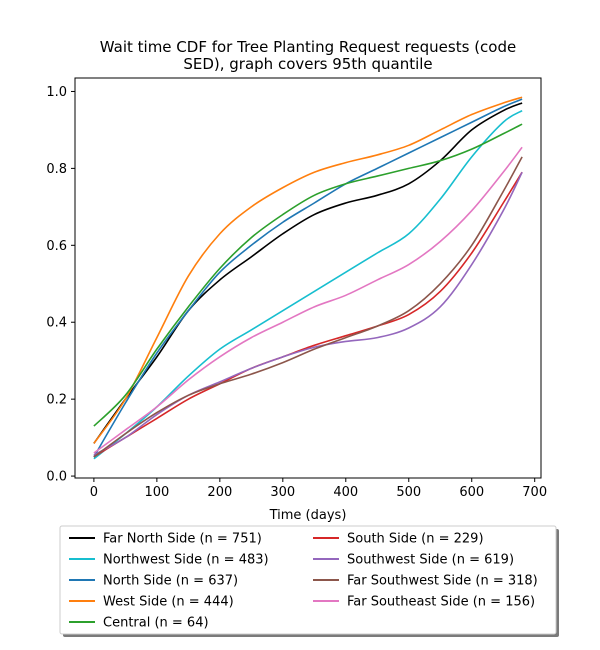 The height and width of the screenshot is (650, 600). Describe the element at coordinates (345, 492) in the screenshot. I see `x-tick-label: 400` at that location.